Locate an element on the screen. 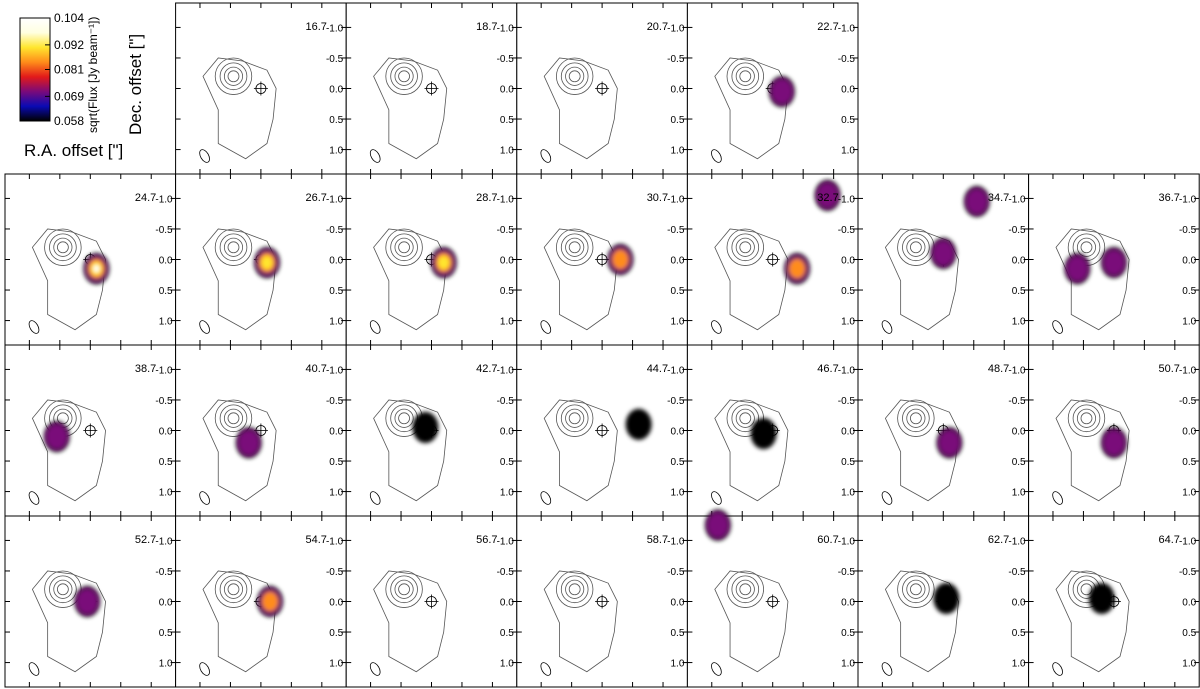  channel-label: 30.7 is located at coordinates (657, 198).